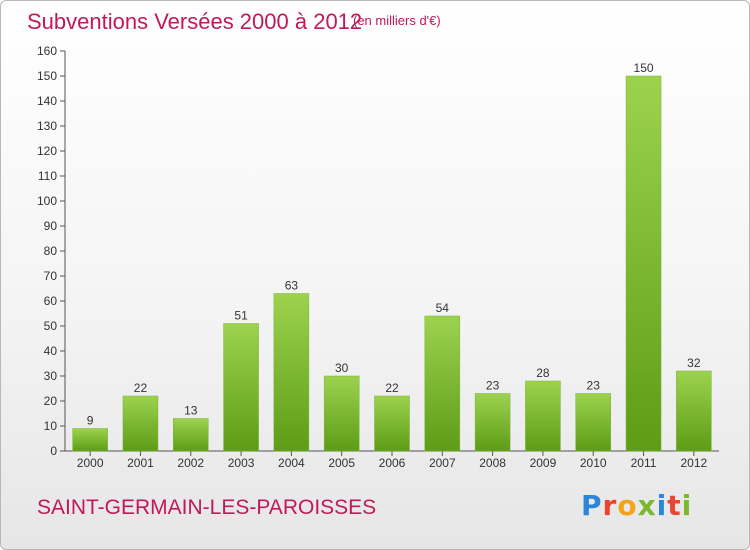 The image size is (750, 550). Describe the element at coordinates (47, 76) in the screenshot. I see `y-tick-label: 150` at that location.